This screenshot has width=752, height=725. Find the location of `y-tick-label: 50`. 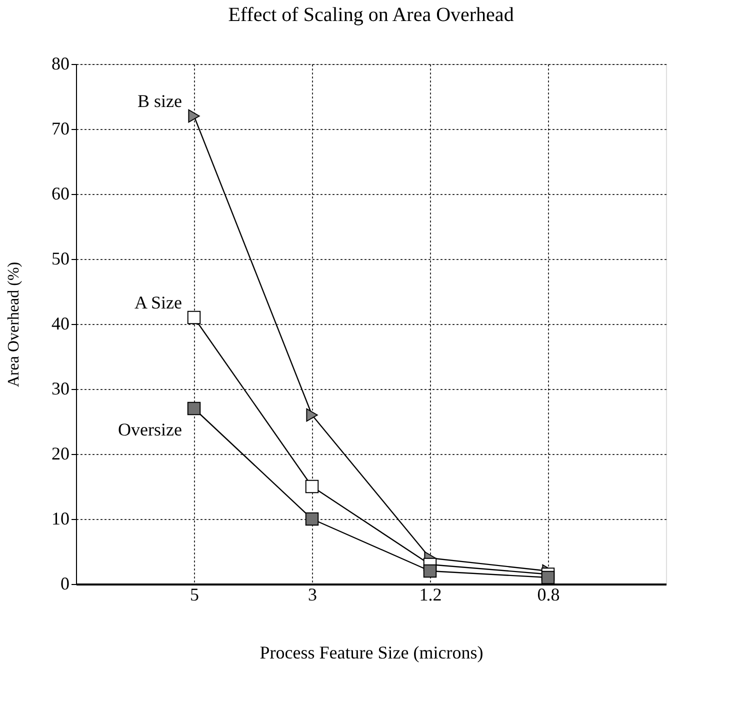

y-tick-label: 50 is located at coordinates (61, 258).